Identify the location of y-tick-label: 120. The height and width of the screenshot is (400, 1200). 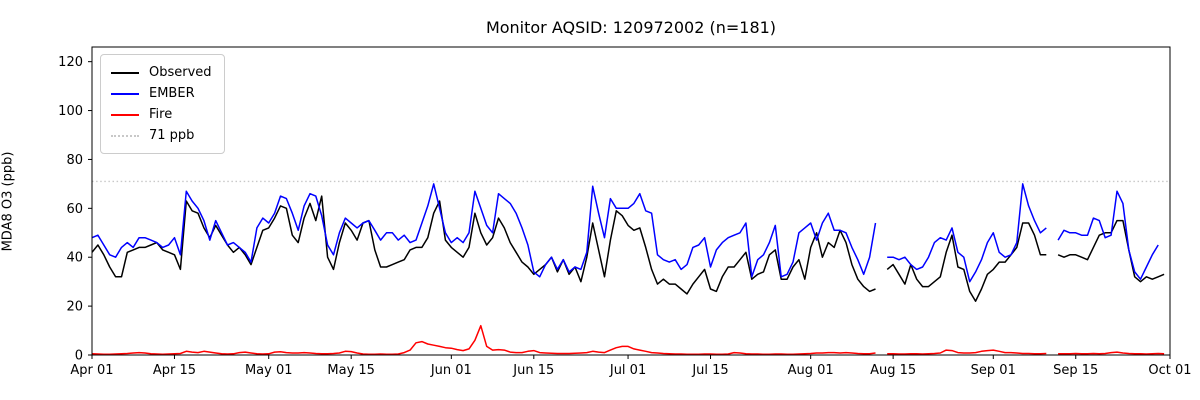
(70, 62).